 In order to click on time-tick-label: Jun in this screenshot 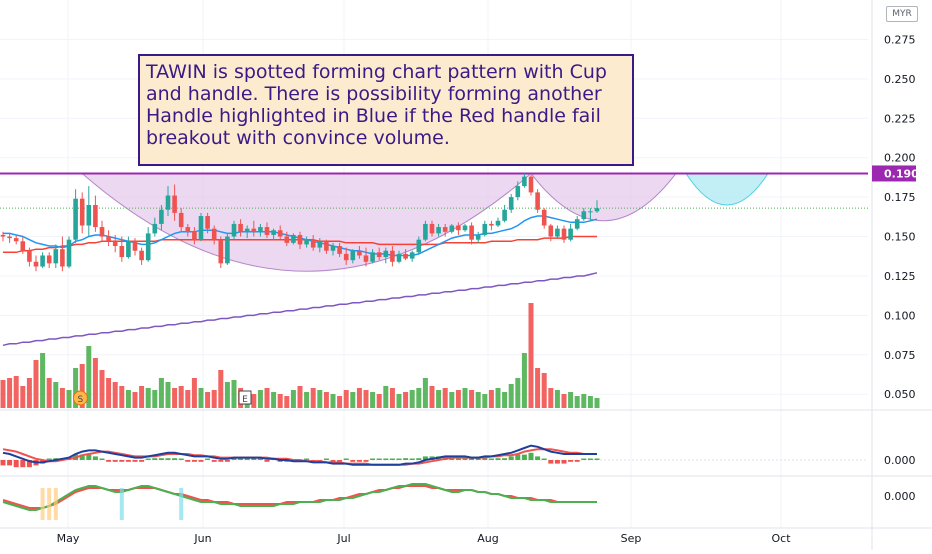, I will do `click(202, 538)`.